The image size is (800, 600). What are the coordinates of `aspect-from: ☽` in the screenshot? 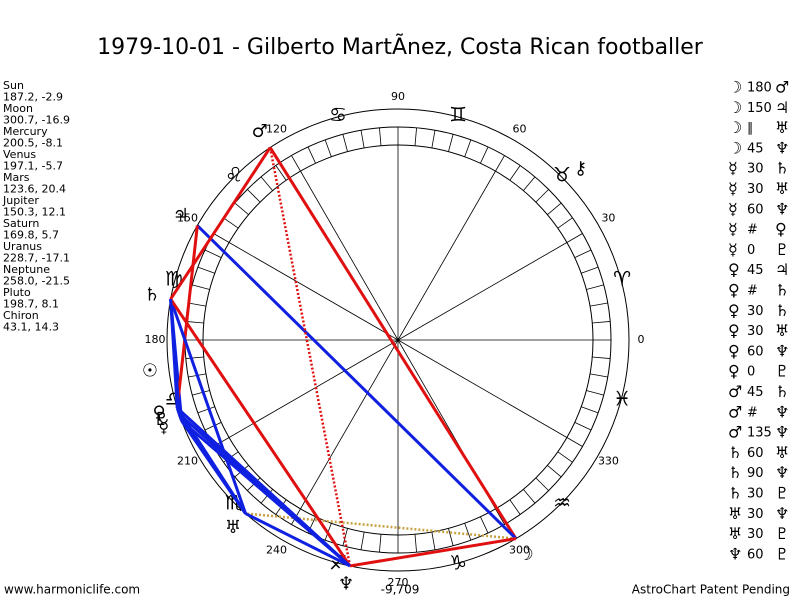 It's located at (735, 147).